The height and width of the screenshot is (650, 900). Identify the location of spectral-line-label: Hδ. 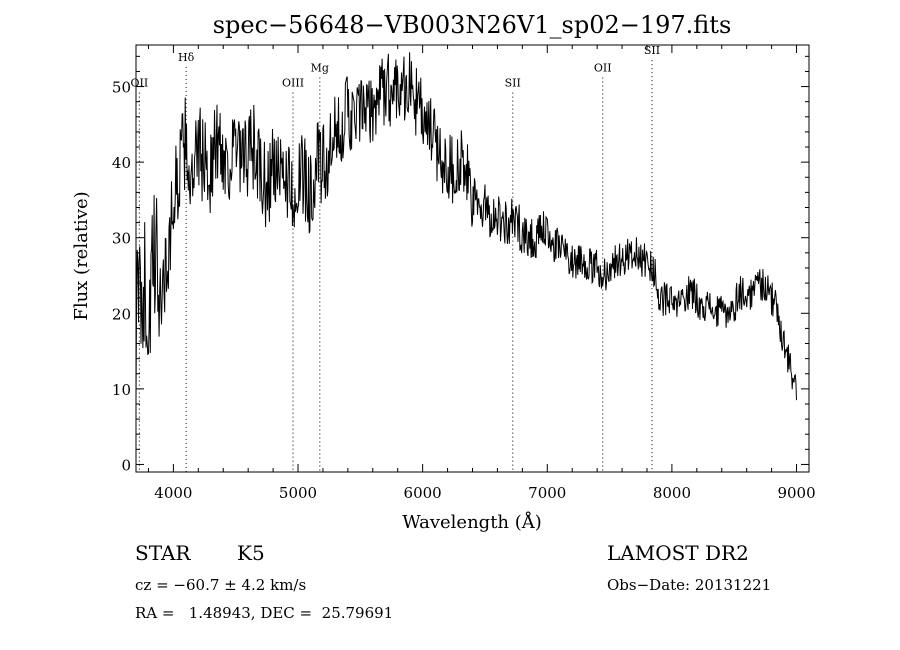
(186, 57).